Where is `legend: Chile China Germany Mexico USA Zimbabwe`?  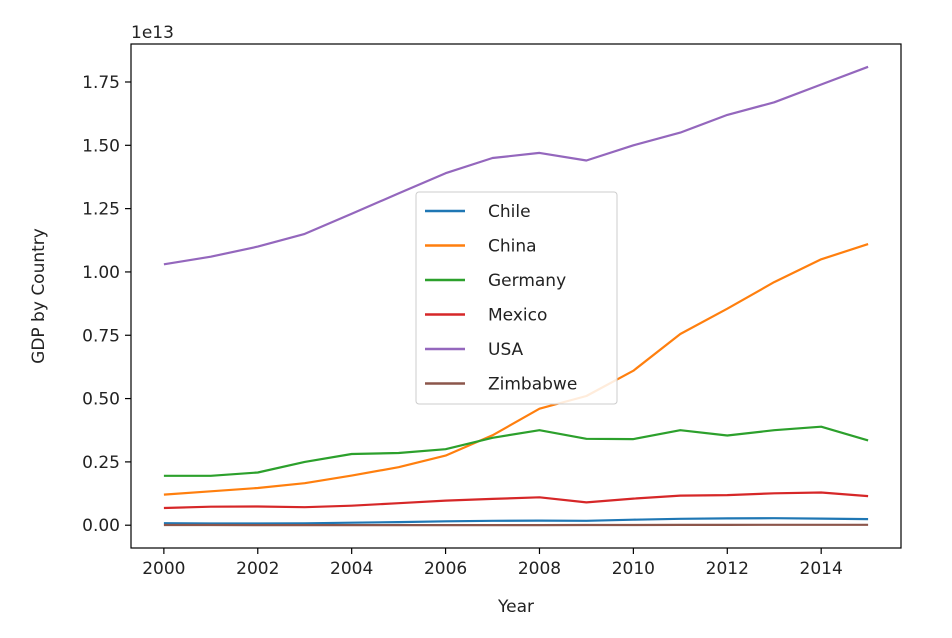
legend: Chile China Germany Mexico USA Zimbabwe is located at coordinates (516, 298).